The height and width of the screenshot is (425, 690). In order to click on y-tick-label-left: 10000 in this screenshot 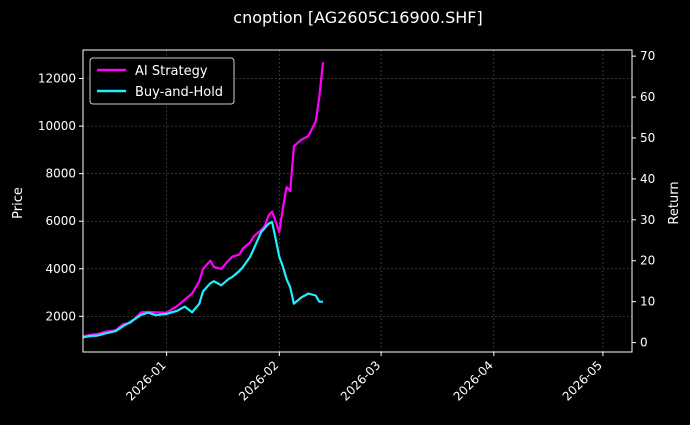, I will do `click(57, 126)`.